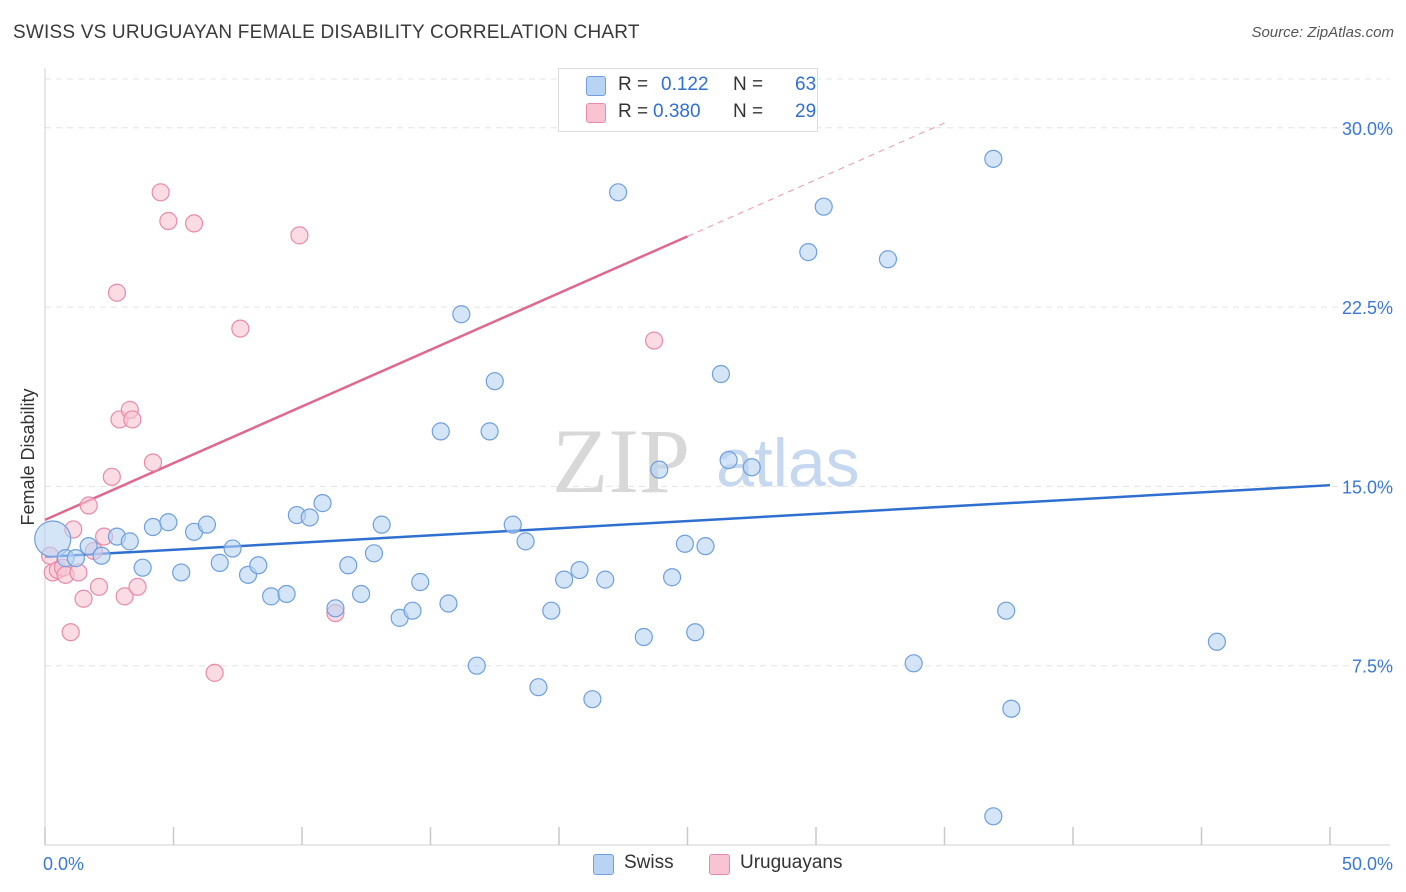 The width and height of the screenshot is (1406, 892). What do you see at coordinates (63, 864) in the screenshot?
I see `x-tick-label-0: 0.0%` at bounding box center [63, 864].